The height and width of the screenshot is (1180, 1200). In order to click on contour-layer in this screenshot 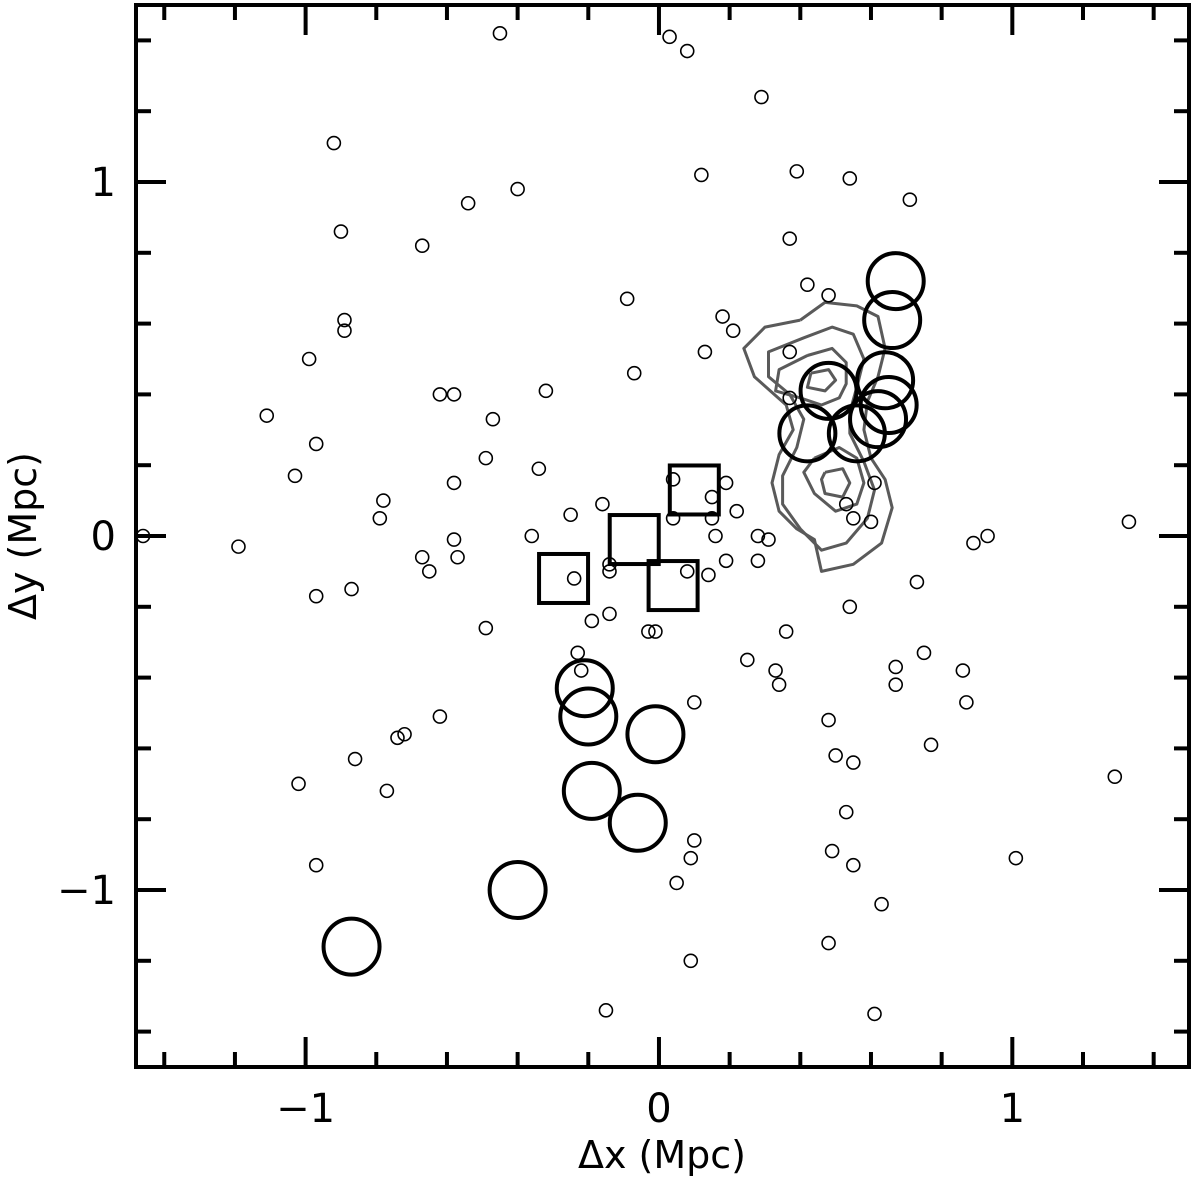, I will do `click(818, 436)`.